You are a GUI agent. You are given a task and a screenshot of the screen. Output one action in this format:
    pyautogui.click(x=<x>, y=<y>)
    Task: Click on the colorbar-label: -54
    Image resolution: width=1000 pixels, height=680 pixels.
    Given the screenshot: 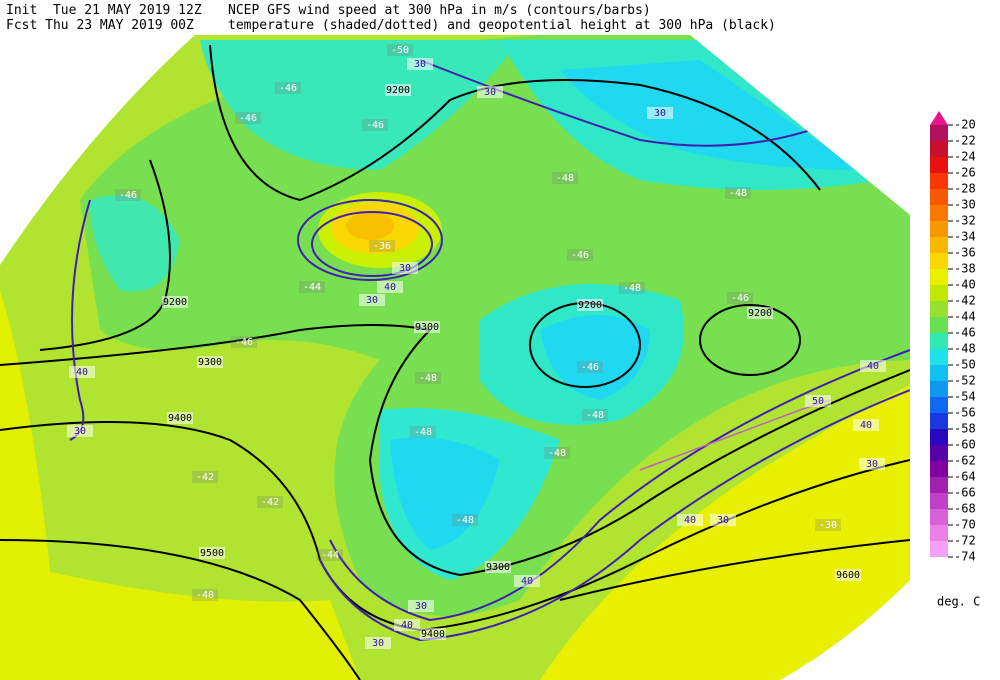 What is the action you would take?
    pyautogui.click(x=965, y=397)
    